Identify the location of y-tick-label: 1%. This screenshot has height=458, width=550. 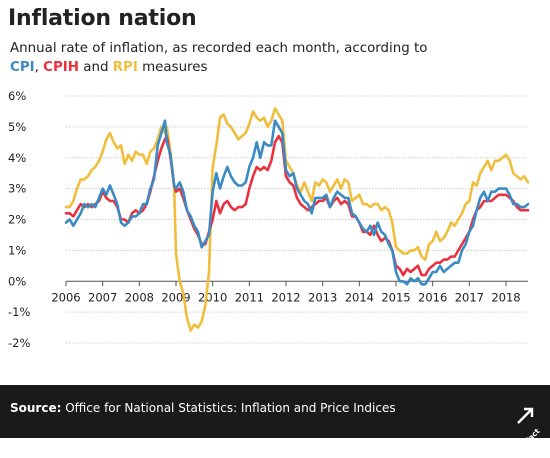
(17, 250).